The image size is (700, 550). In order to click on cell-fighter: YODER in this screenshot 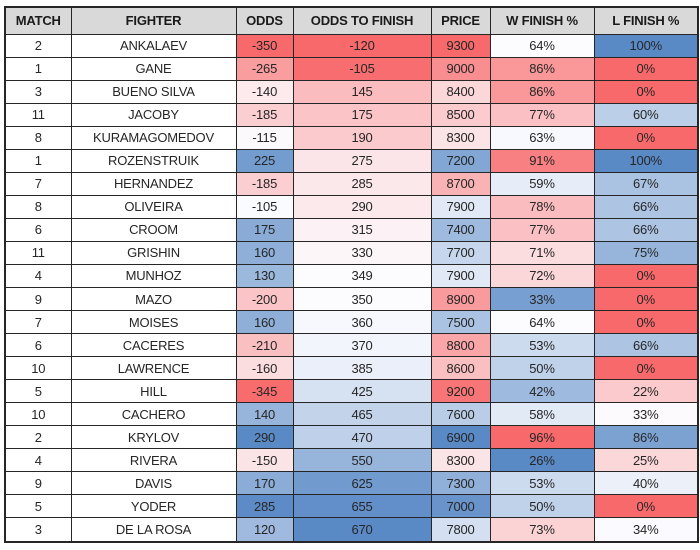, I will do `click(153, 506)`.